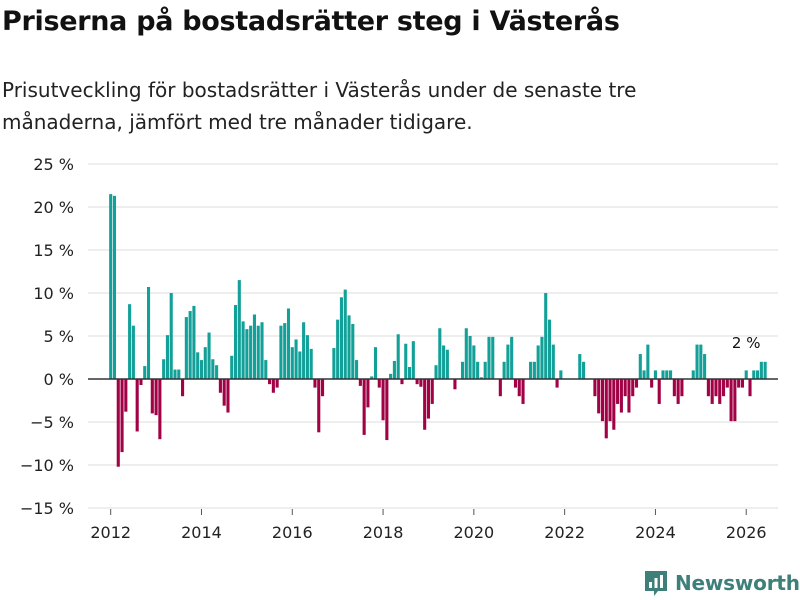 The height and width of the screenshot is (600, 800). What do you see at coordinates (59, 379) in the screenshot?
I see `y-tick-label: 0 %` at bounding box center [59, 379].